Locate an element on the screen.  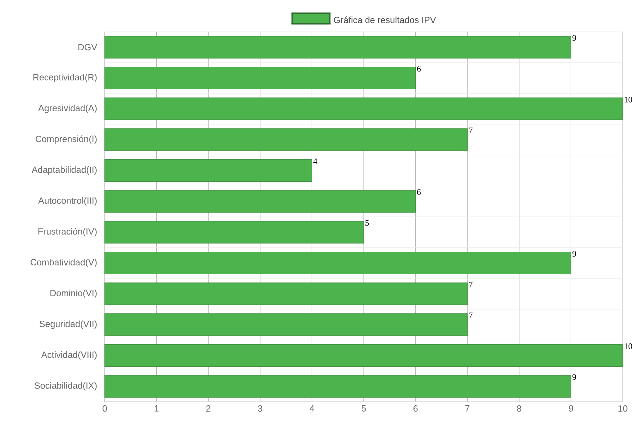
series-label: Gráfica de resultados IPV is located at coordinates (385, 20).